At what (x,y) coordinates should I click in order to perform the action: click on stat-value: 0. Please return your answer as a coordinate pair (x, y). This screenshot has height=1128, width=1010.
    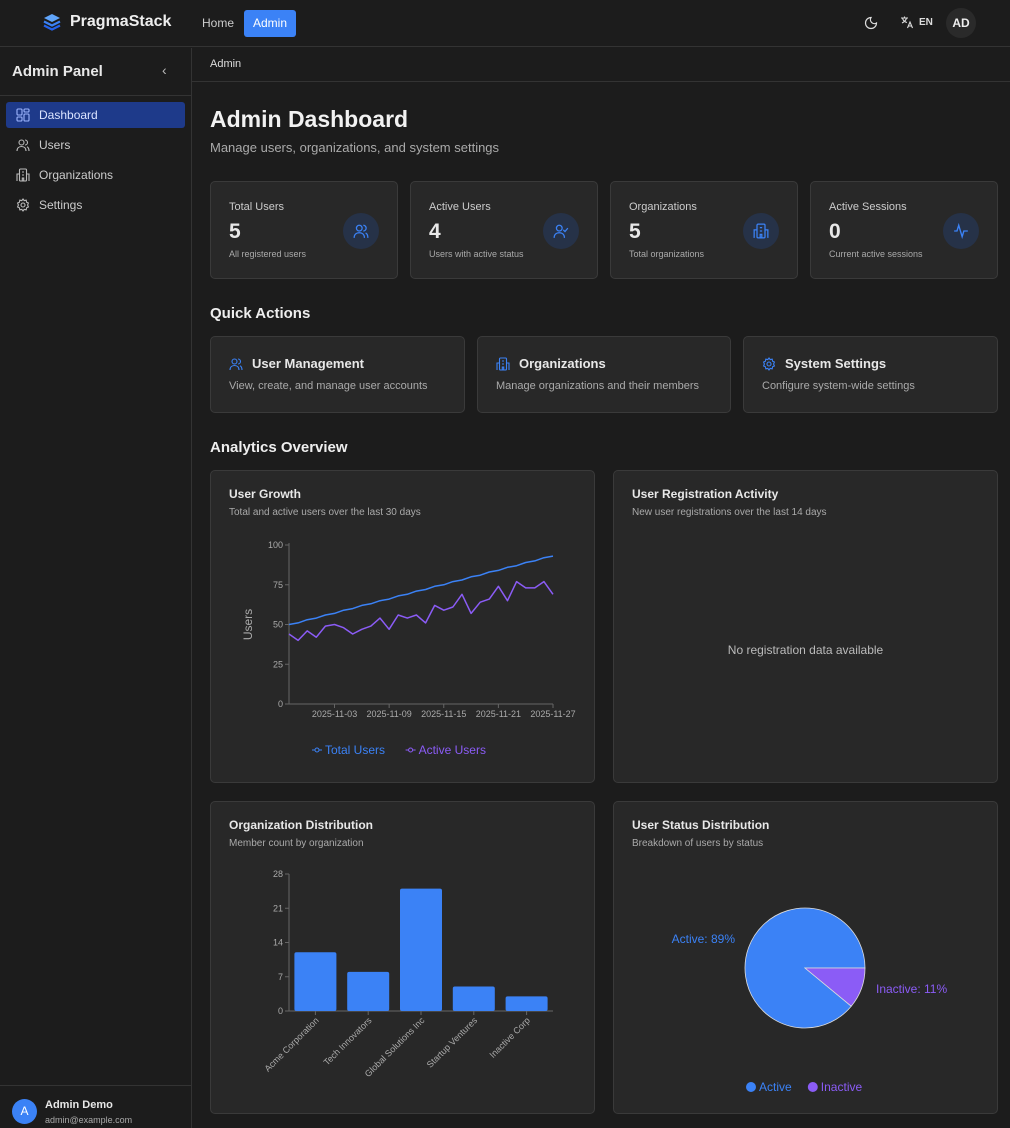
    Looking at the image, I should click on (835, 231).